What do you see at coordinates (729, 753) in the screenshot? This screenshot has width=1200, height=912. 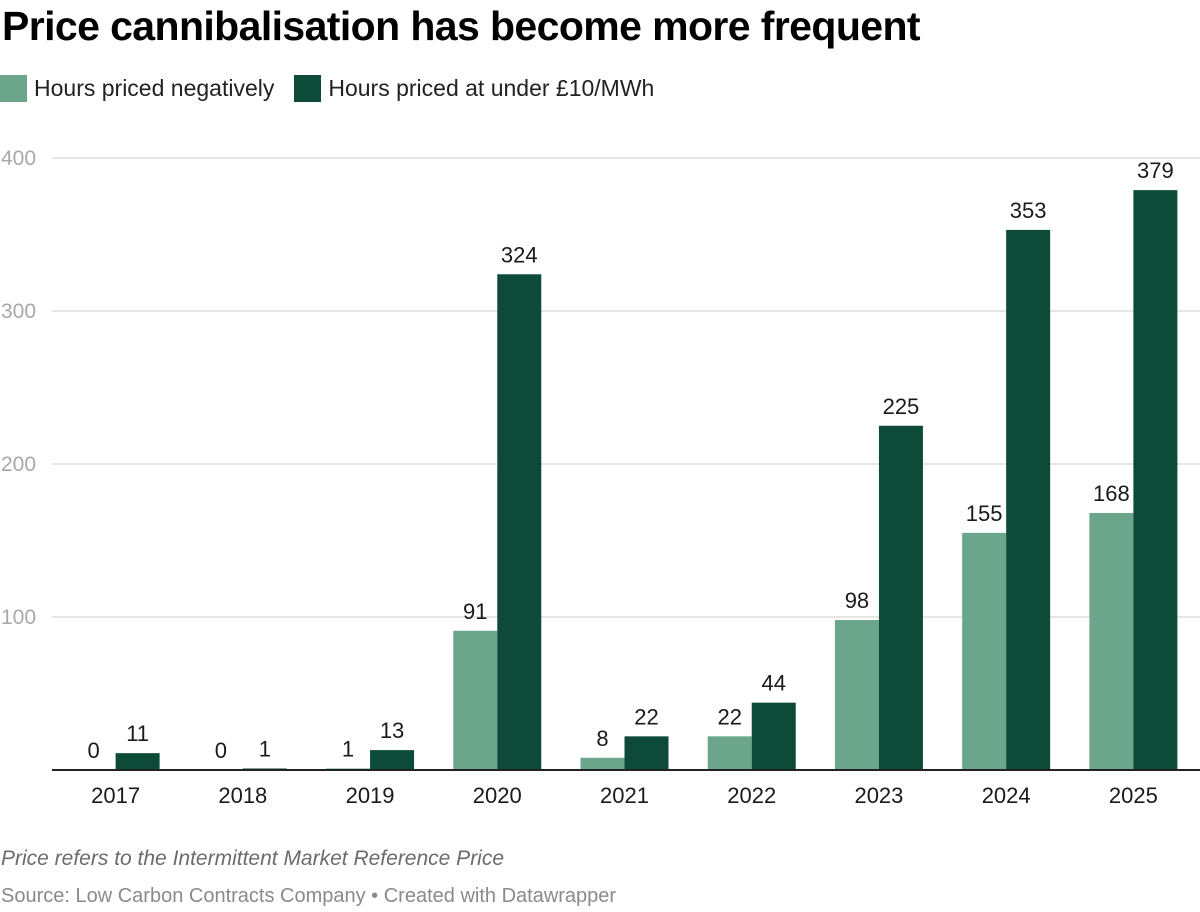 I see `bar-2022-negative` at bounding box center [729, 753].